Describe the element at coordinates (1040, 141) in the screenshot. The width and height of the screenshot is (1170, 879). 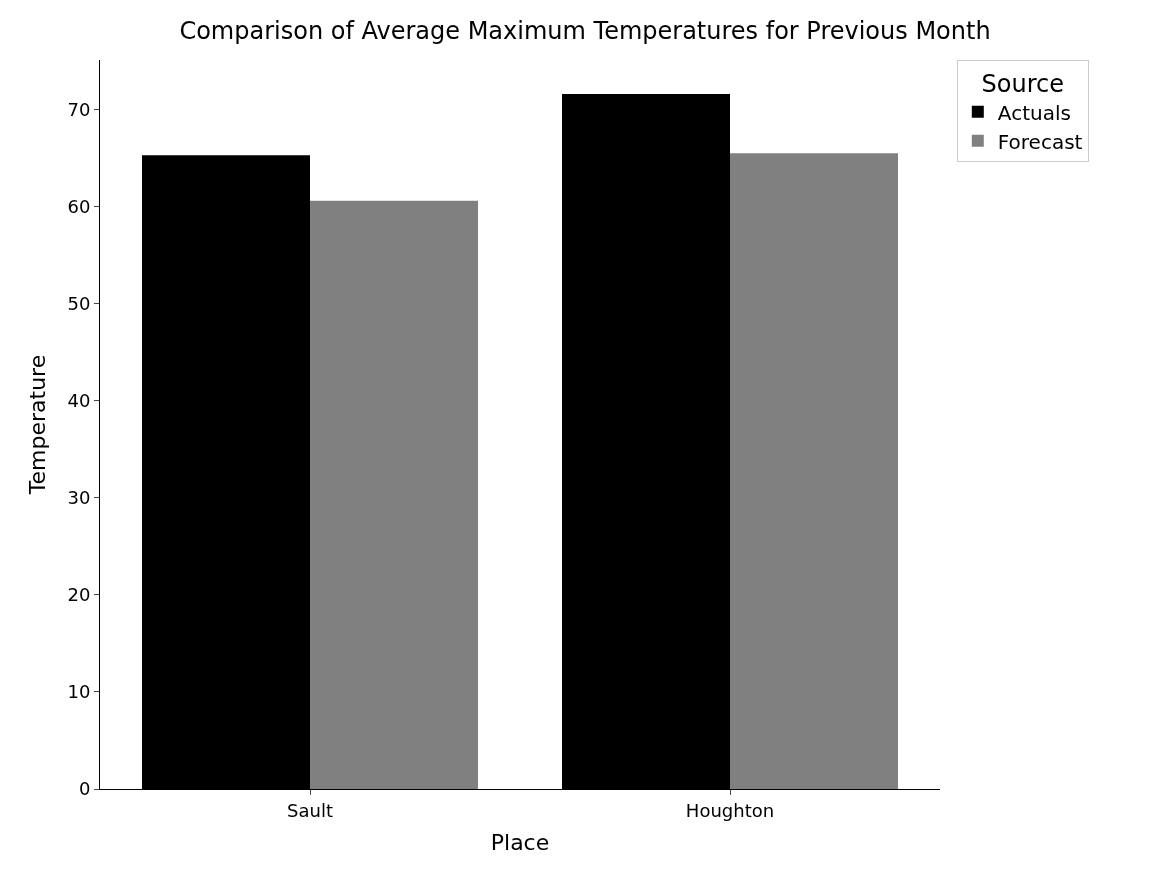
I see `legend-label: Forecast` at that location.